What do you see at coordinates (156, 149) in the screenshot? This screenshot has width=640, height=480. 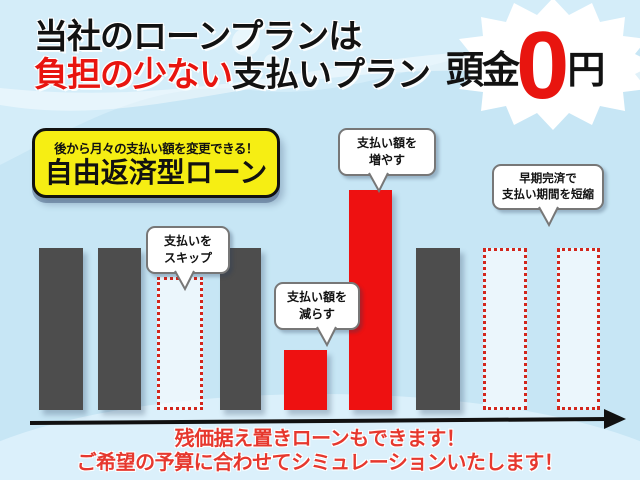 I see `promo-subtitle: 後から月々の支払い額を変更できる！` at bounding box center [156, 149].